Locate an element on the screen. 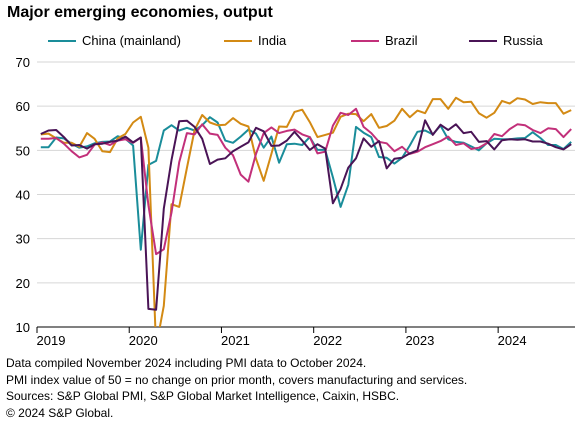 The width and height of the screenshot is (579, 429). y-tick-label: 20 is located at coordinates (23, 283).